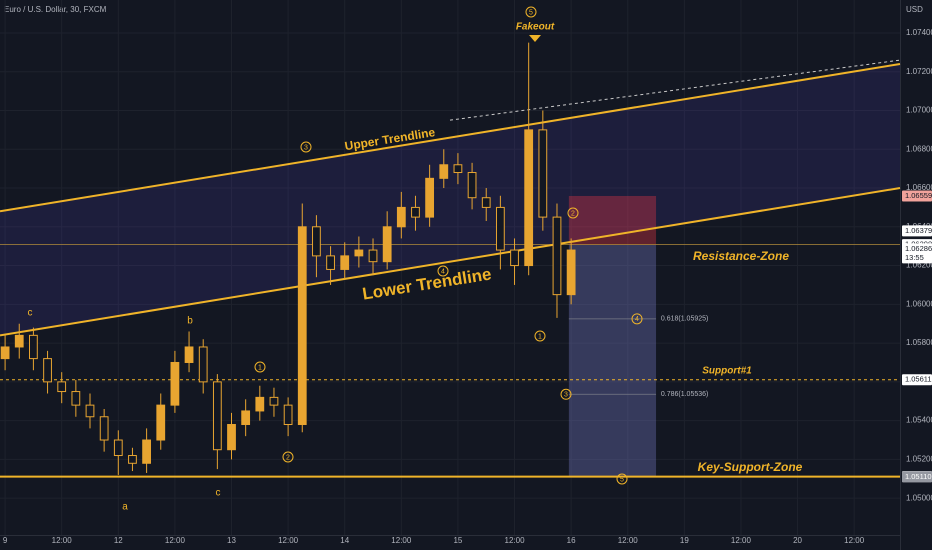 Image resolution: width=932 pixels, height=550 pixels. I want to click on price-badge-label: 1.05611, so click(918, 379).